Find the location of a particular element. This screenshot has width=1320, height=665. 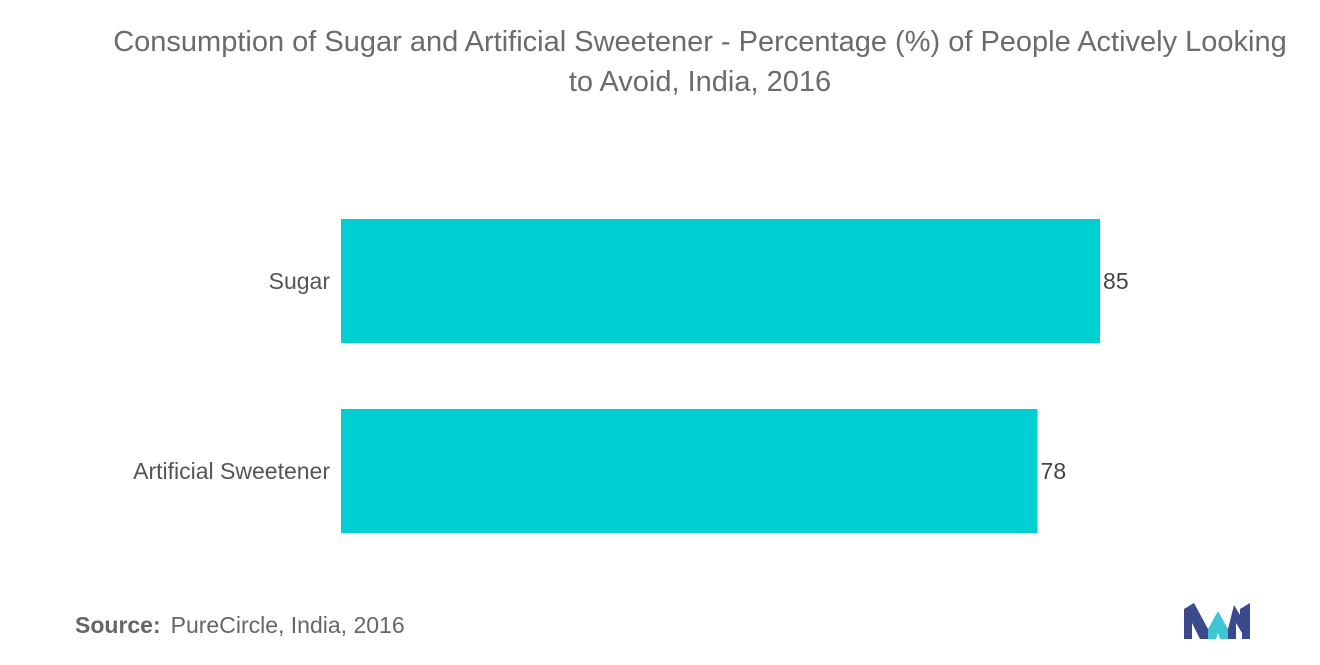

data-label: 78 is located at coordinates (1054, 471).